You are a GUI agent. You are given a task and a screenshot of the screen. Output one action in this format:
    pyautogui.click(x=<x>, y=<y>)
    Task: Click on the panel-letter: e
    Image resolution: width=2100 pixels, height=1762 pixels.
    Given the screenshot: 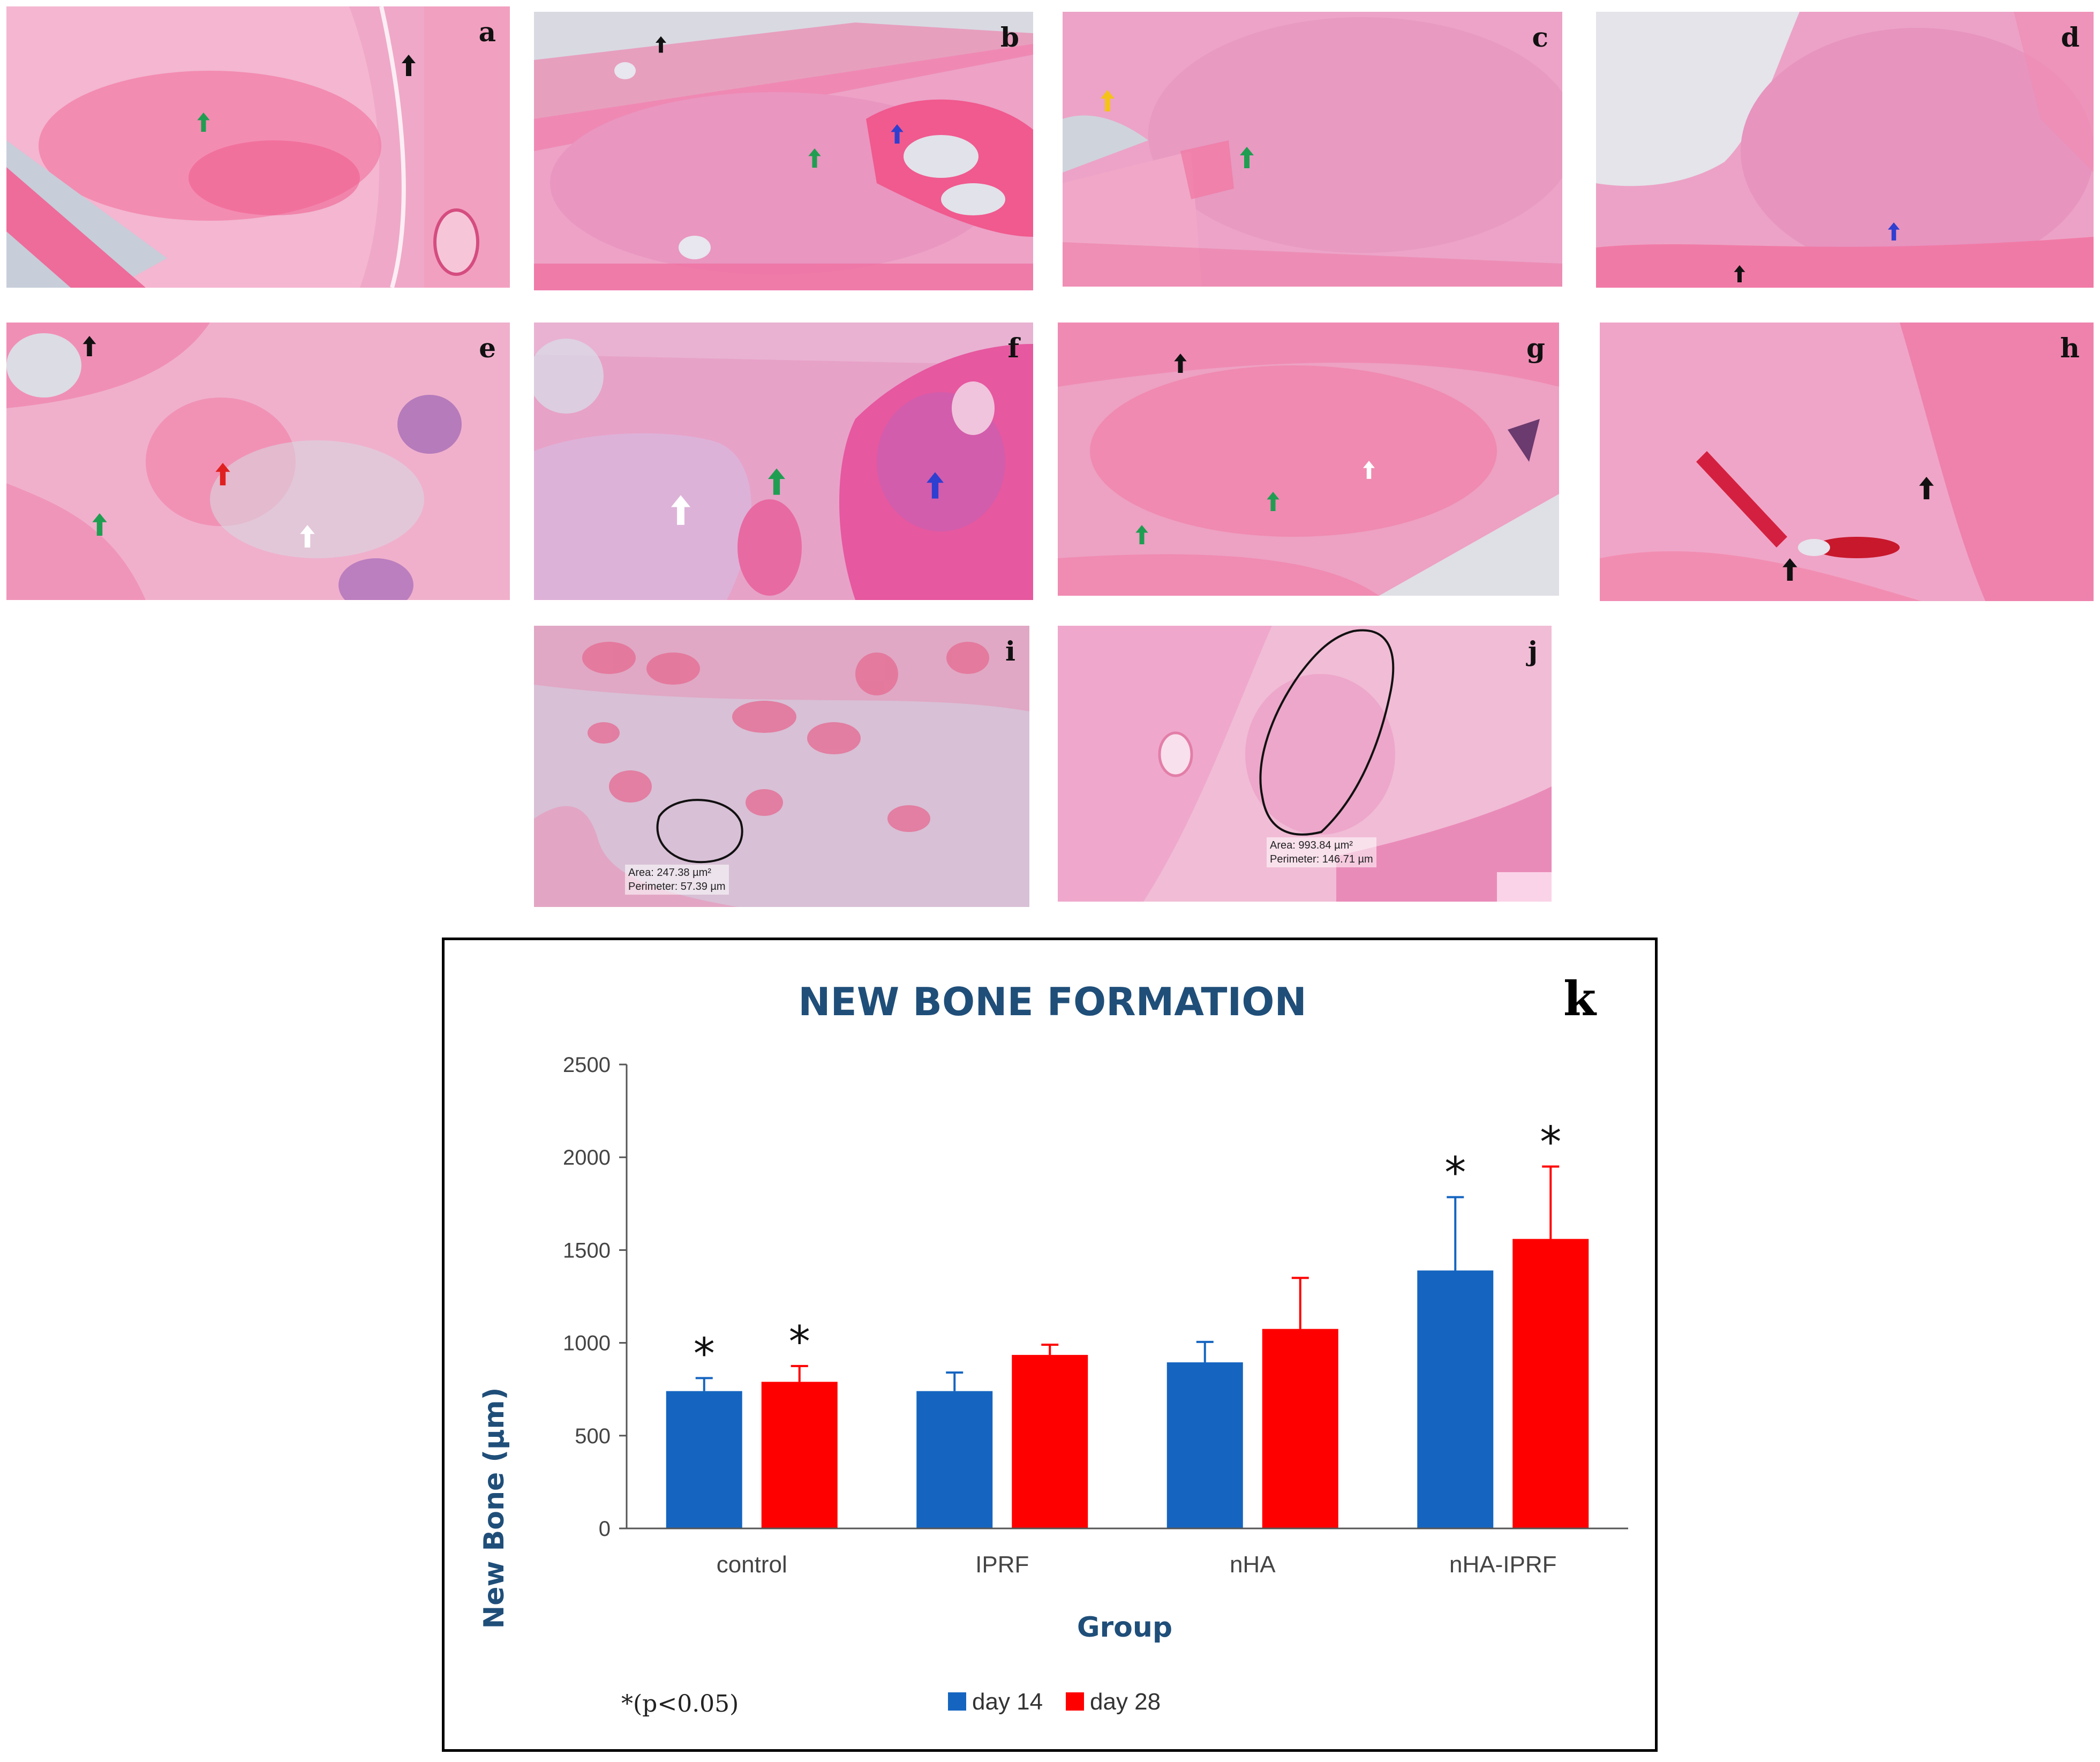 What is the action you would take?
    pyautogui.click(x=488, y=348)
    